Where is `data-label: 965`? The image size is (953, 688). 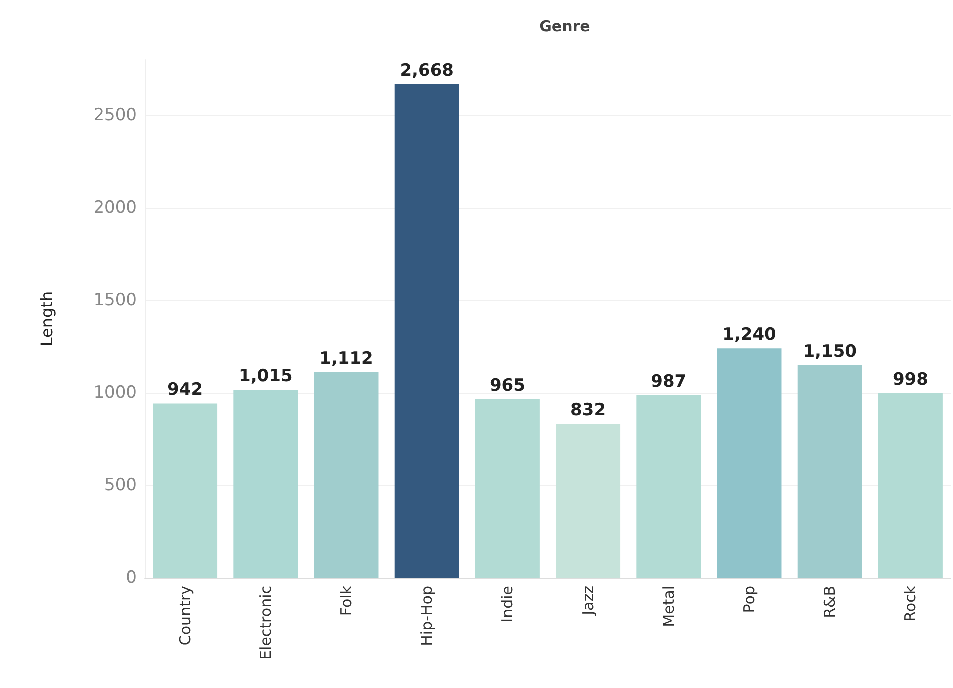
data-label: 965 is located at coordinates (508, 386).